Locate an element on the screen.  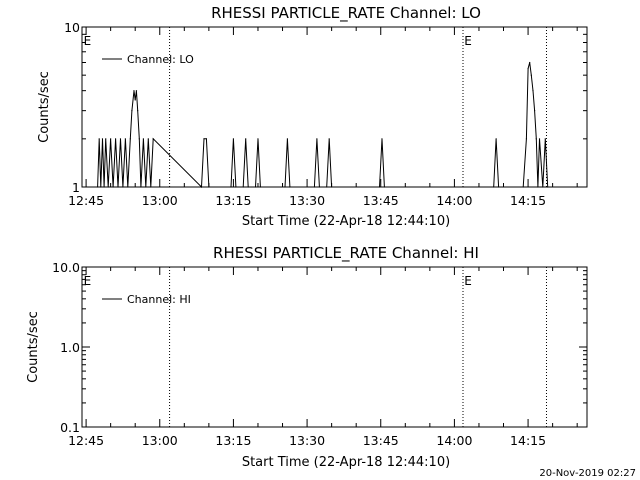
y-axis-label-lo: Counts/sec is located at coordinates (44, 107).